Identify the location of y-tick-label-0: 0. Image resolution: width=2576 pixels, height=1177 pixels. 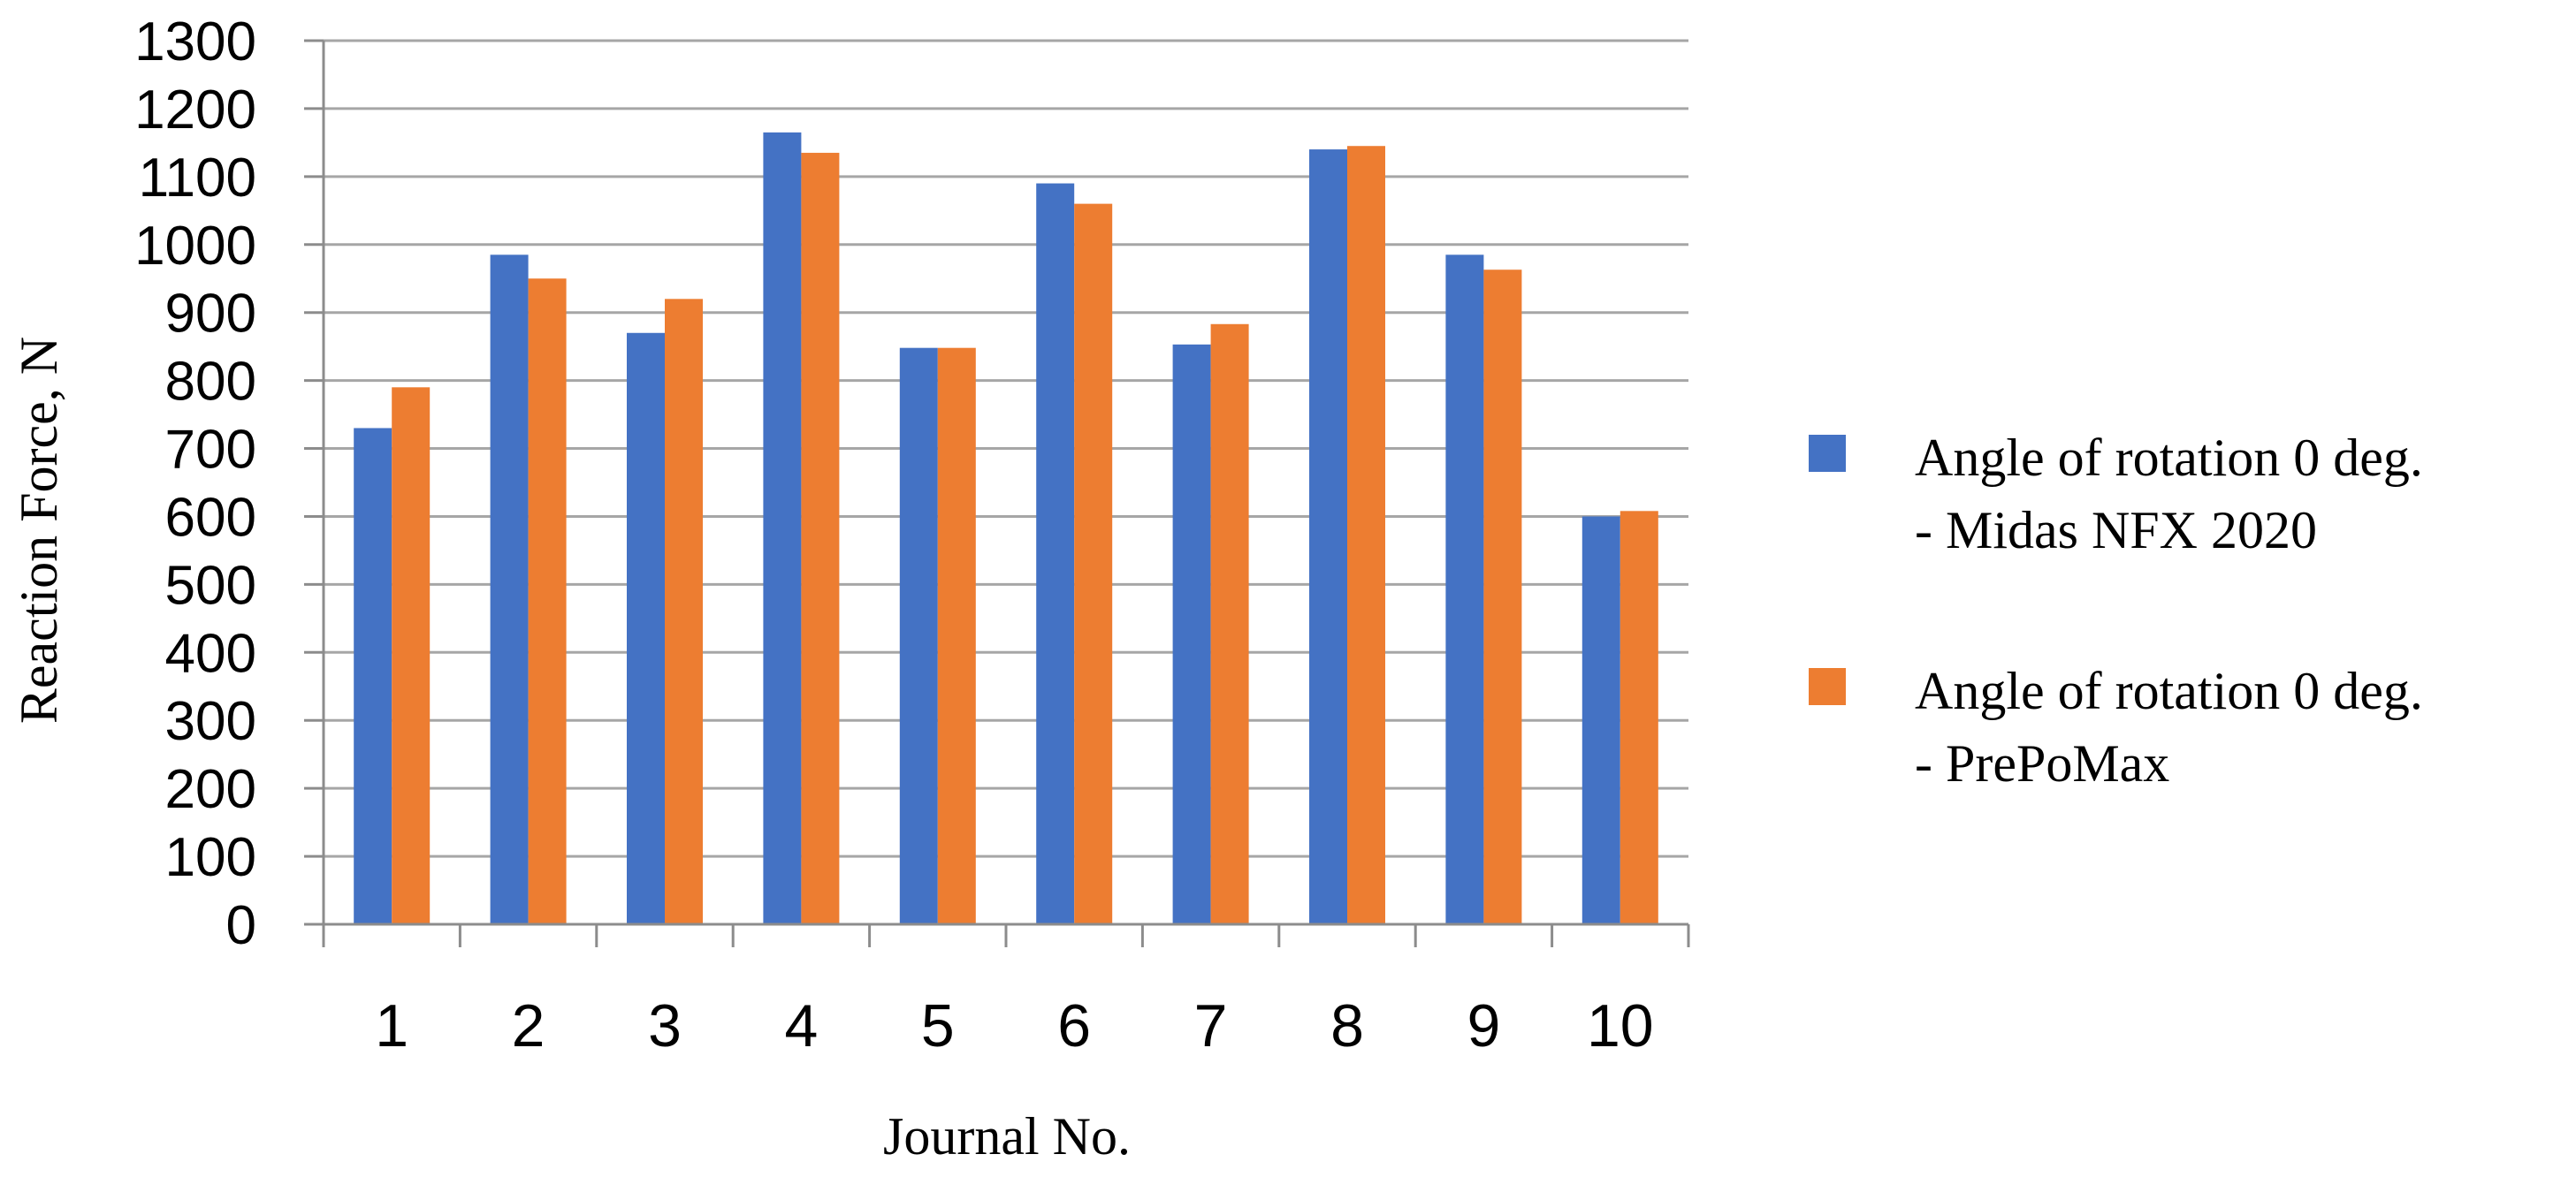
(241, 926).